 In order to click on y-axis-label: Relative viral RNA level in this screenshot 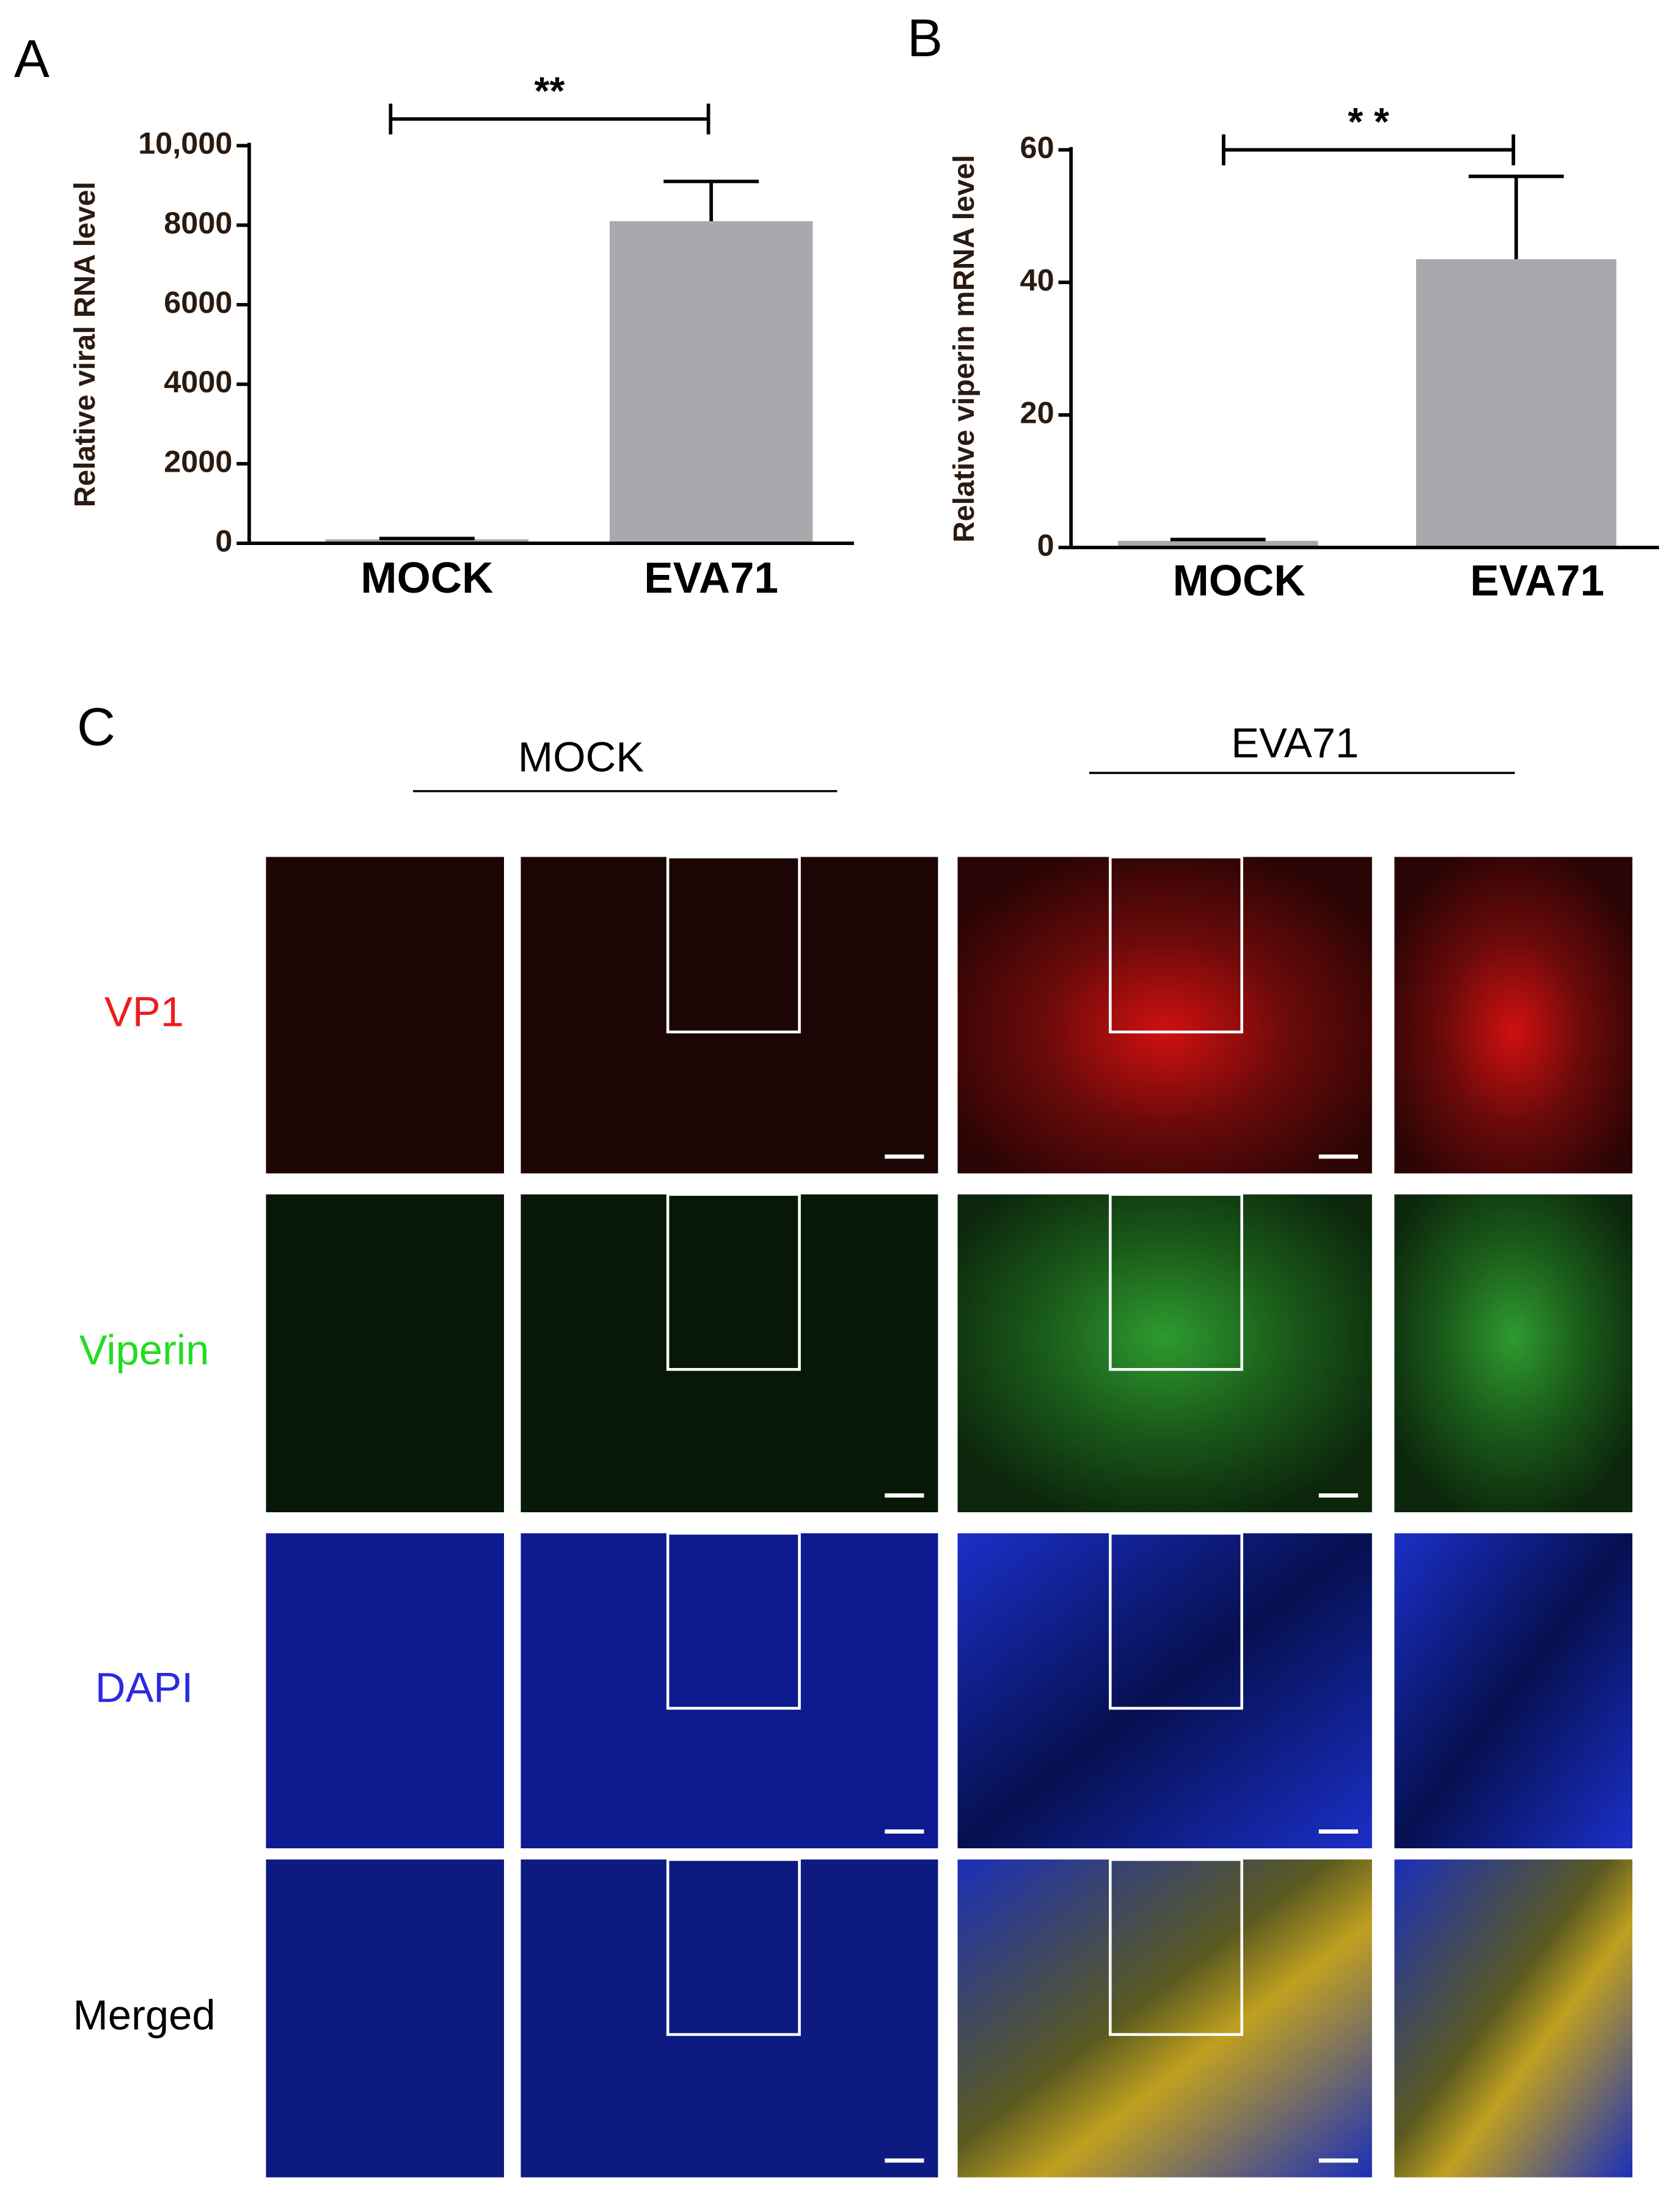, I will do `click(84, 344)`.